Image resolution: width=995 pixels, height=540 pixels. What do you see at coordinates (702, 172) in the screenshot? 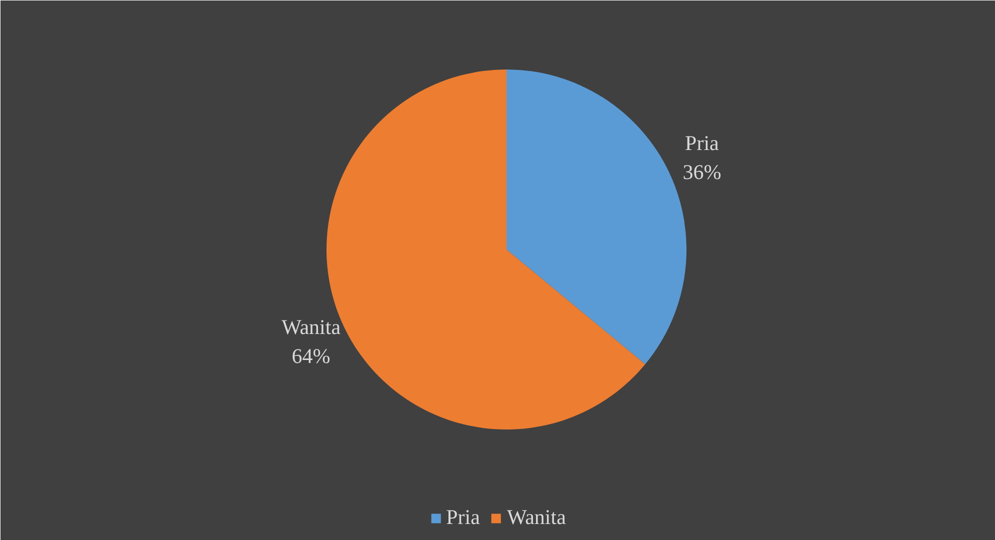
I see `data-label: 36%` at bounding box center [702, 172].